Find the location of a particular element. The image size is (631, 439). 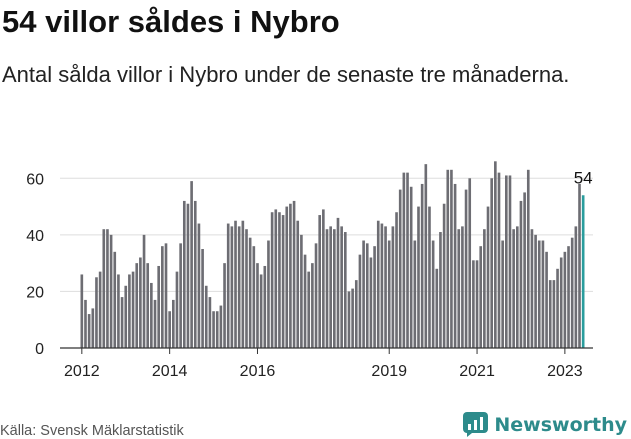

source-note: Källa: Svensk Mäklarstatistik is located at coordinates (92, 431).